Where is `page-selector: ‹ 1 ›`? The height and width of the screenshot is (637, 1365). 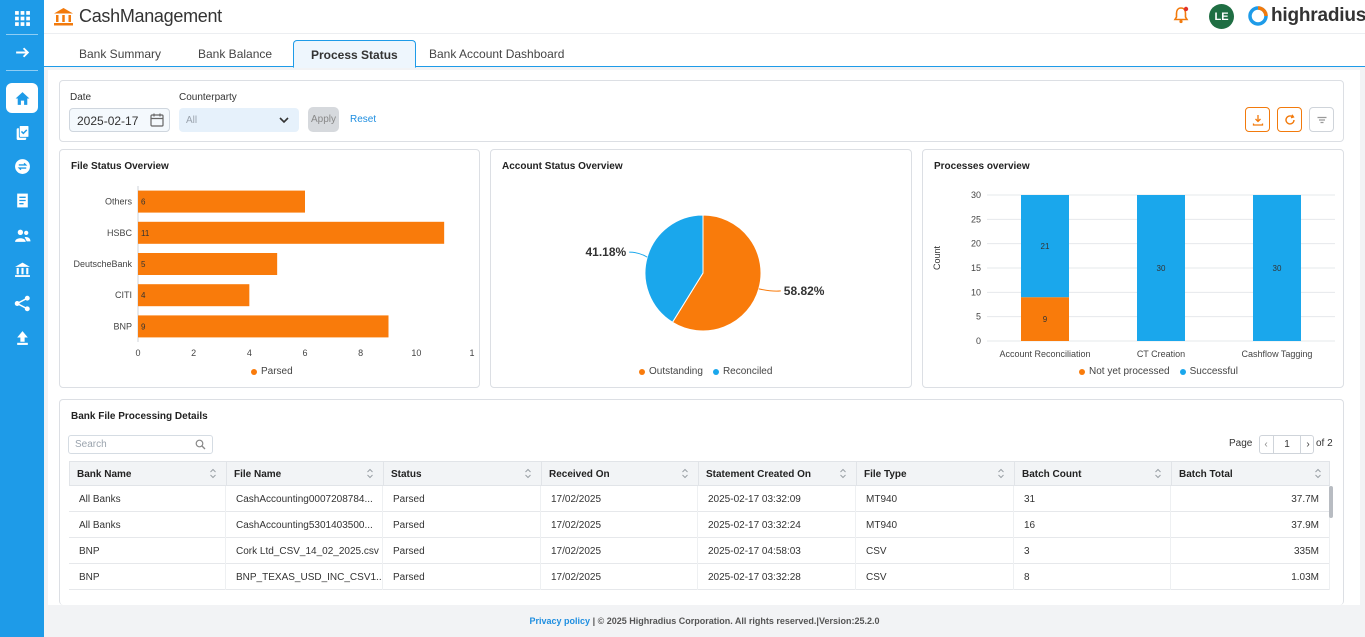 page-selector: ‹ 1 › is located at coordinates (1286, 444).